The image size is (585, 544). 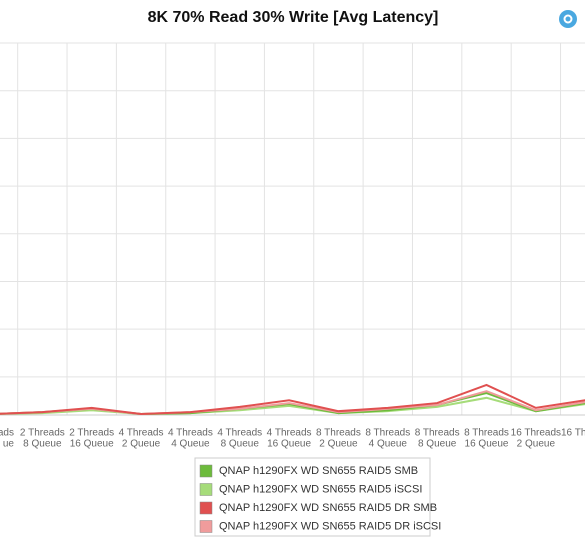 I want to click on legend-box, so click(x=312, y=497).